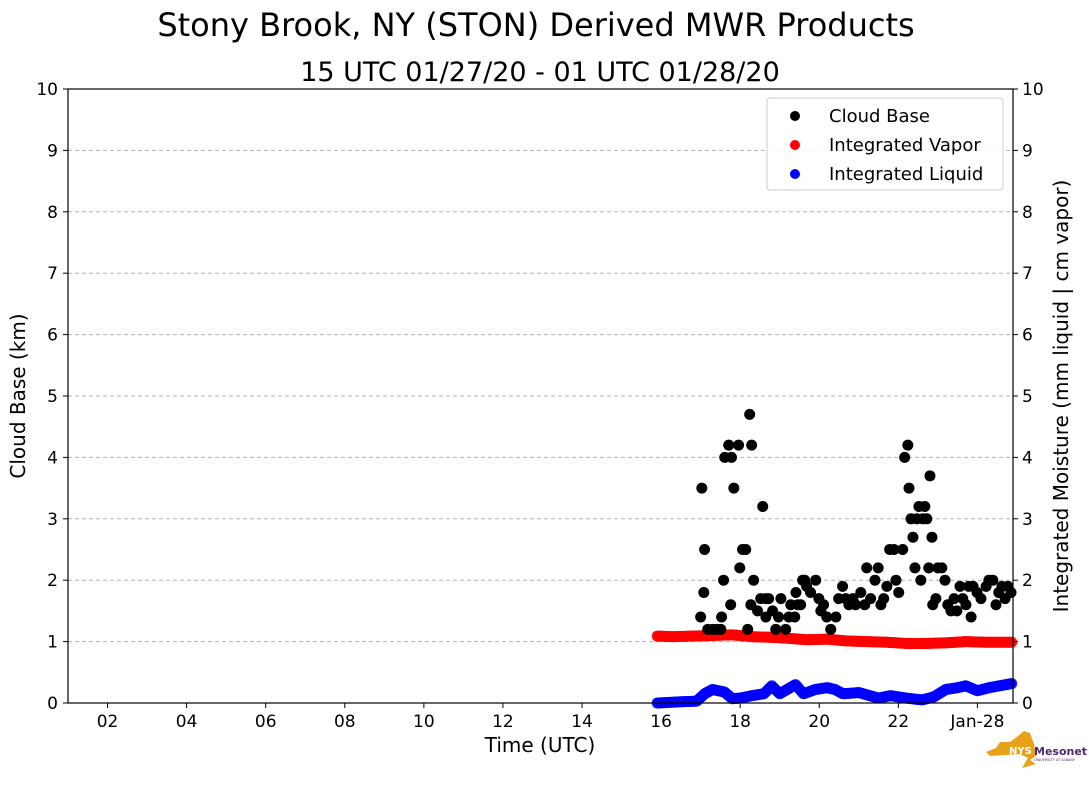 Image resolution: width=1089 pixels, height=804 pixels. I want to click on x-axis-label: Time (UTC), so click(540, 745).